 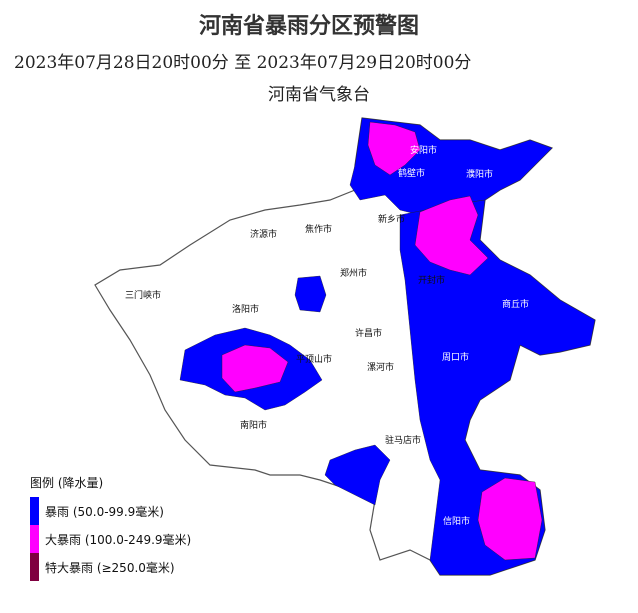 I want to click on legend-label: 大暴雨 (100.0-249.9毫米), so click(x=118, y=539).